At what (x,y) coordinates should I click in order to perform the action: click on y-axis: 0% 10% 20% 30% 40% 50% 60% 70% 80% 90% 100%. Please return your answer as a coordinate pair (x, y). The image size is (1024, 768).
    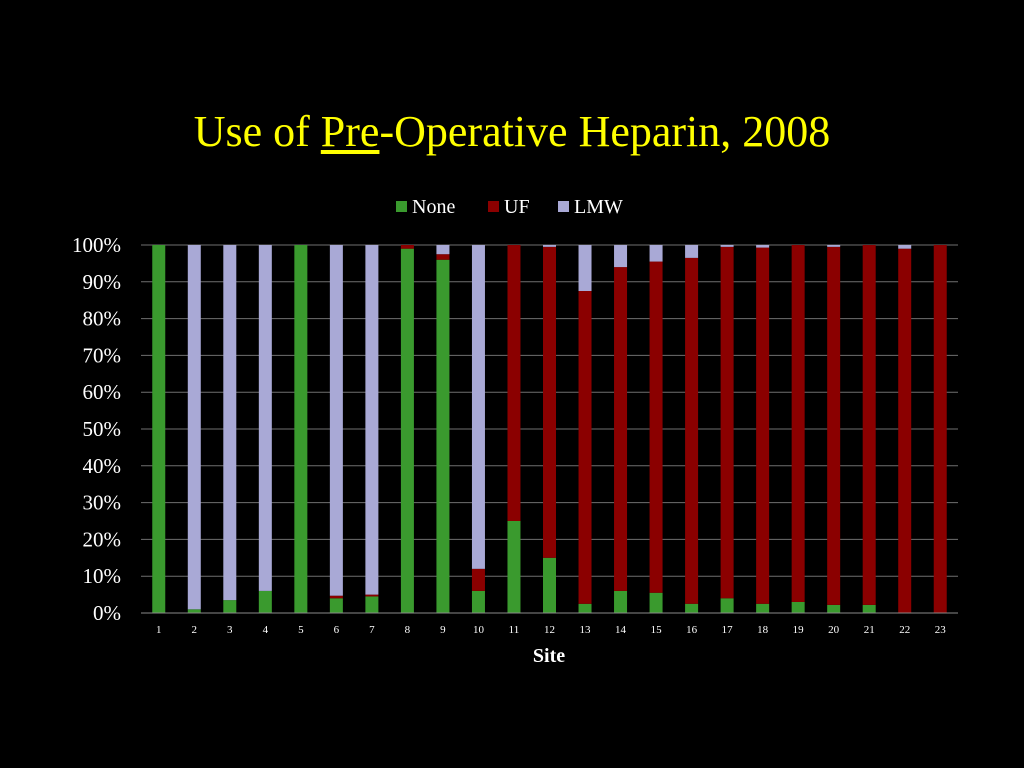
    Looking at the image, I should click on (96, 429).